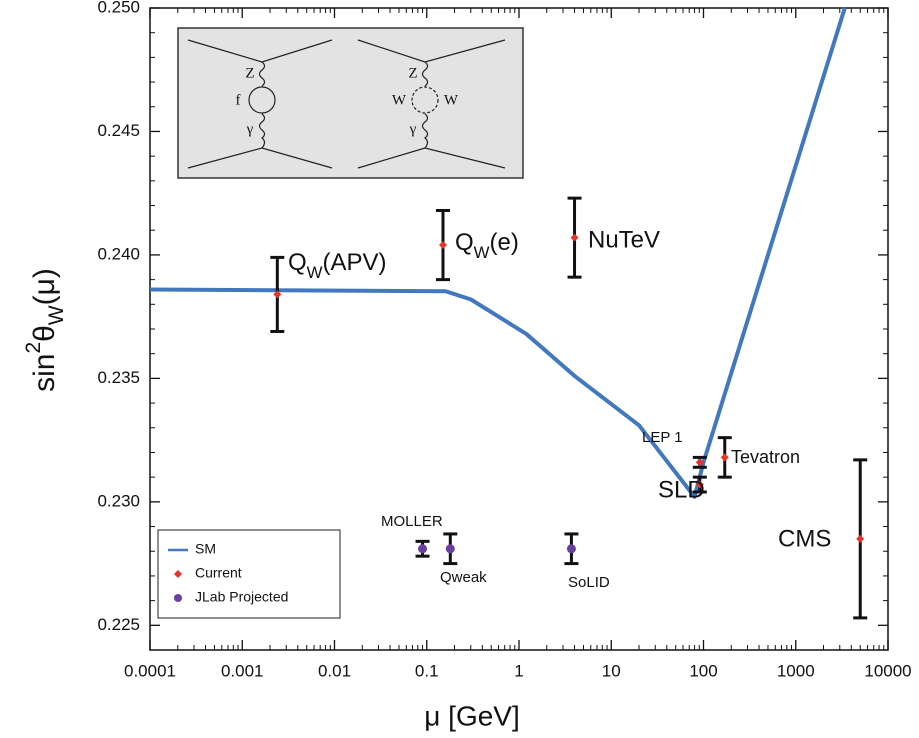 The image size is (919, 738). What do you see at coordinates (118, 253) in the screenshot?
I see `y-tick-label: 0.240` at bounding box center [118, 253].